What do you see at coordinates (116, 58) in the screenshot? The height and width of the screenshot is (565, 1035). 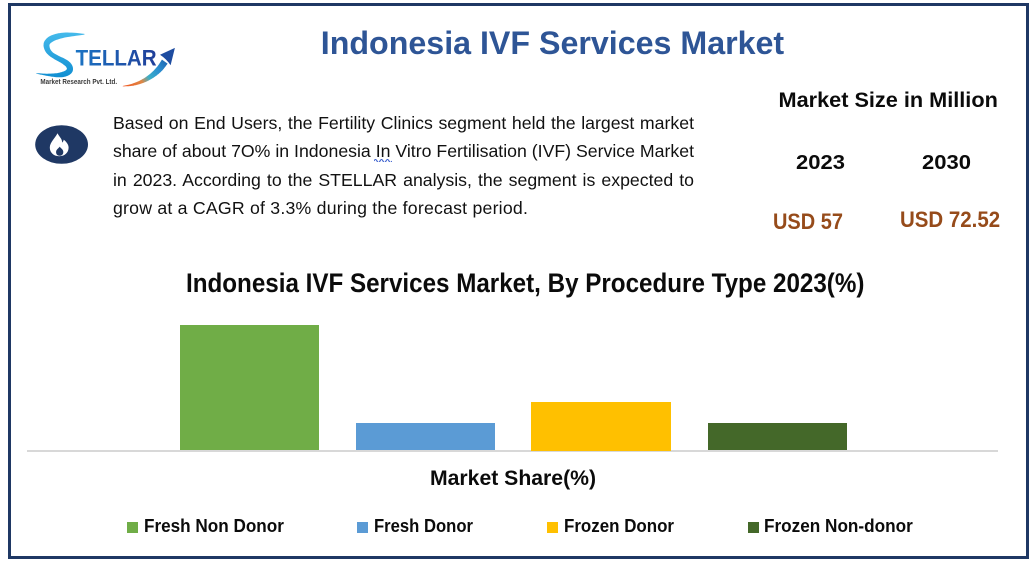 I see `svg-text: TELLAR` at bounding box center [116, 58].